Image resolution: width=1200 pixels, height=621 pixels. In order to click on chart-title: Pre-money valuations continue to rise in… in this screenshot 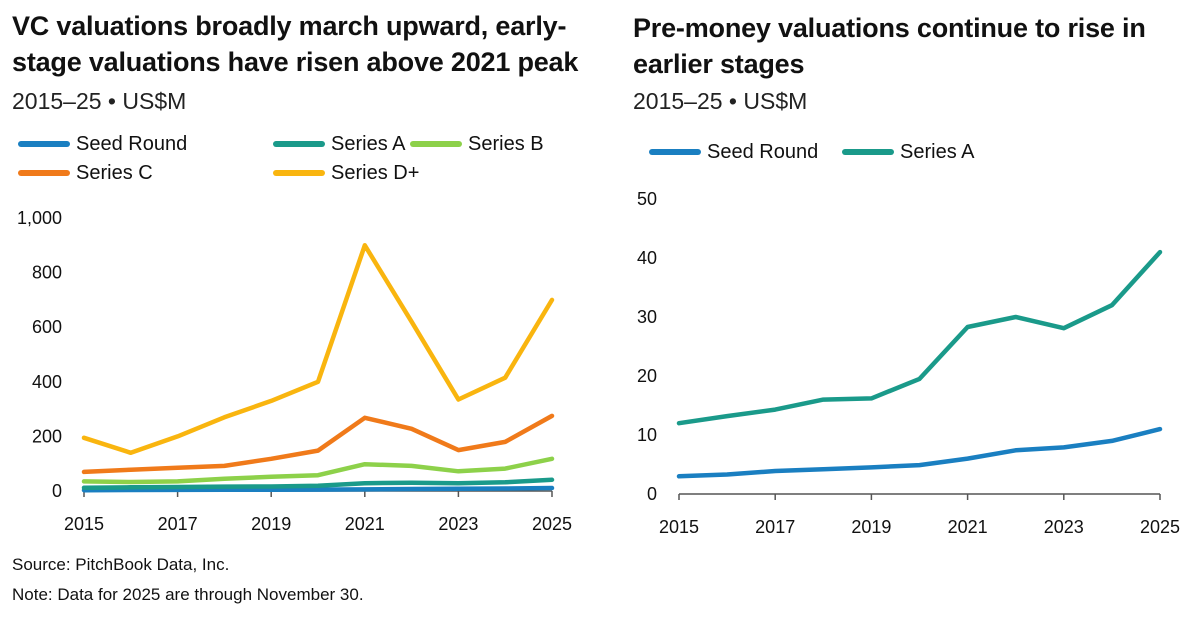, I will do `click(889, 46)`.